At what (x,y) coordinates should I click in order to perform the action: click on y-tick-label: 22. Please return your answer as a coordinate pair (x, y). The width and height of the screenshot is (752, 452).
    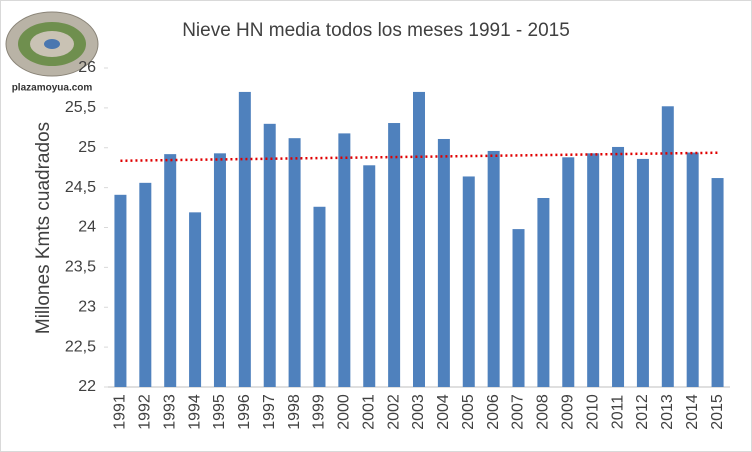
    Looking at the image, I should click on (87, 386).